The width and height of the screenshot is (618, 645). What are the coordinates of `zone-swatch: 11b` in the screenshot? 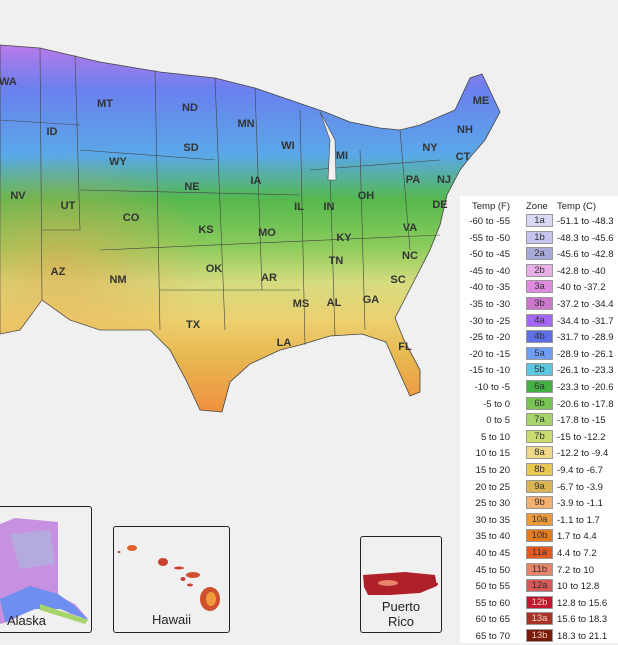 It's located at (539, 569).